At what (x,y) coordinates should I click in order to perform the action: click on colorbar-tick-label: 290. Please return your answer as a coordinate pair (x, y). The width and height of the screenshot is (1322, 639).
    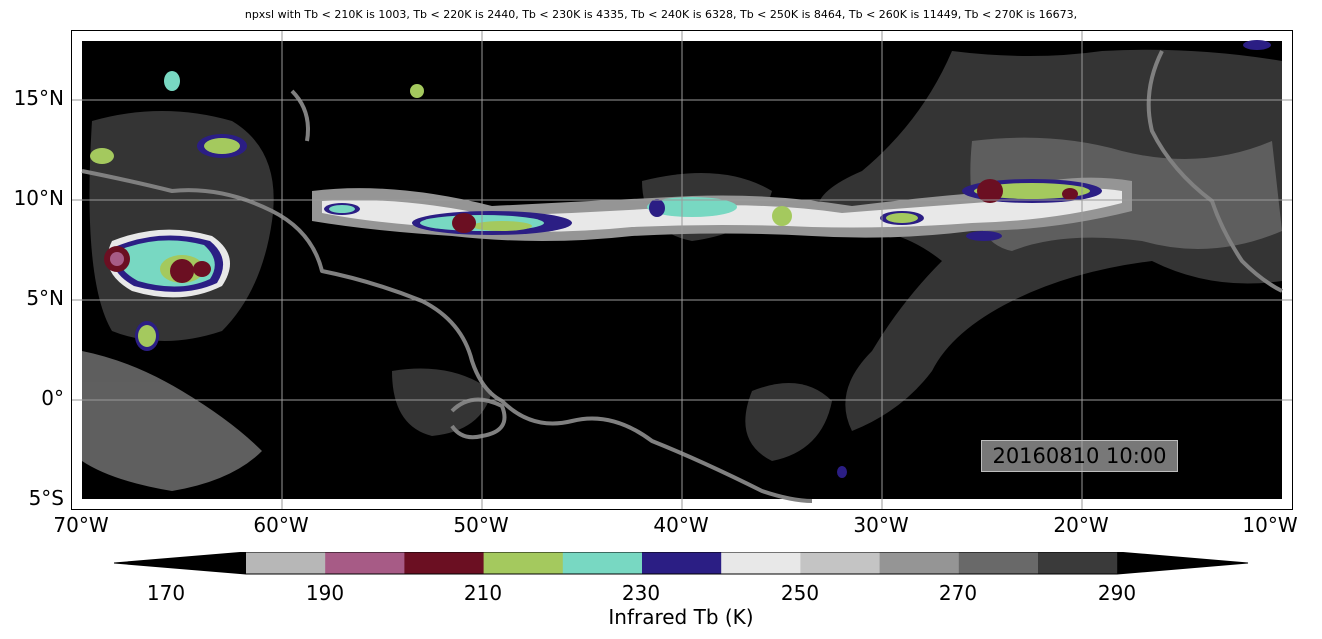
    Looking at the image, I should click on (1117, 593).